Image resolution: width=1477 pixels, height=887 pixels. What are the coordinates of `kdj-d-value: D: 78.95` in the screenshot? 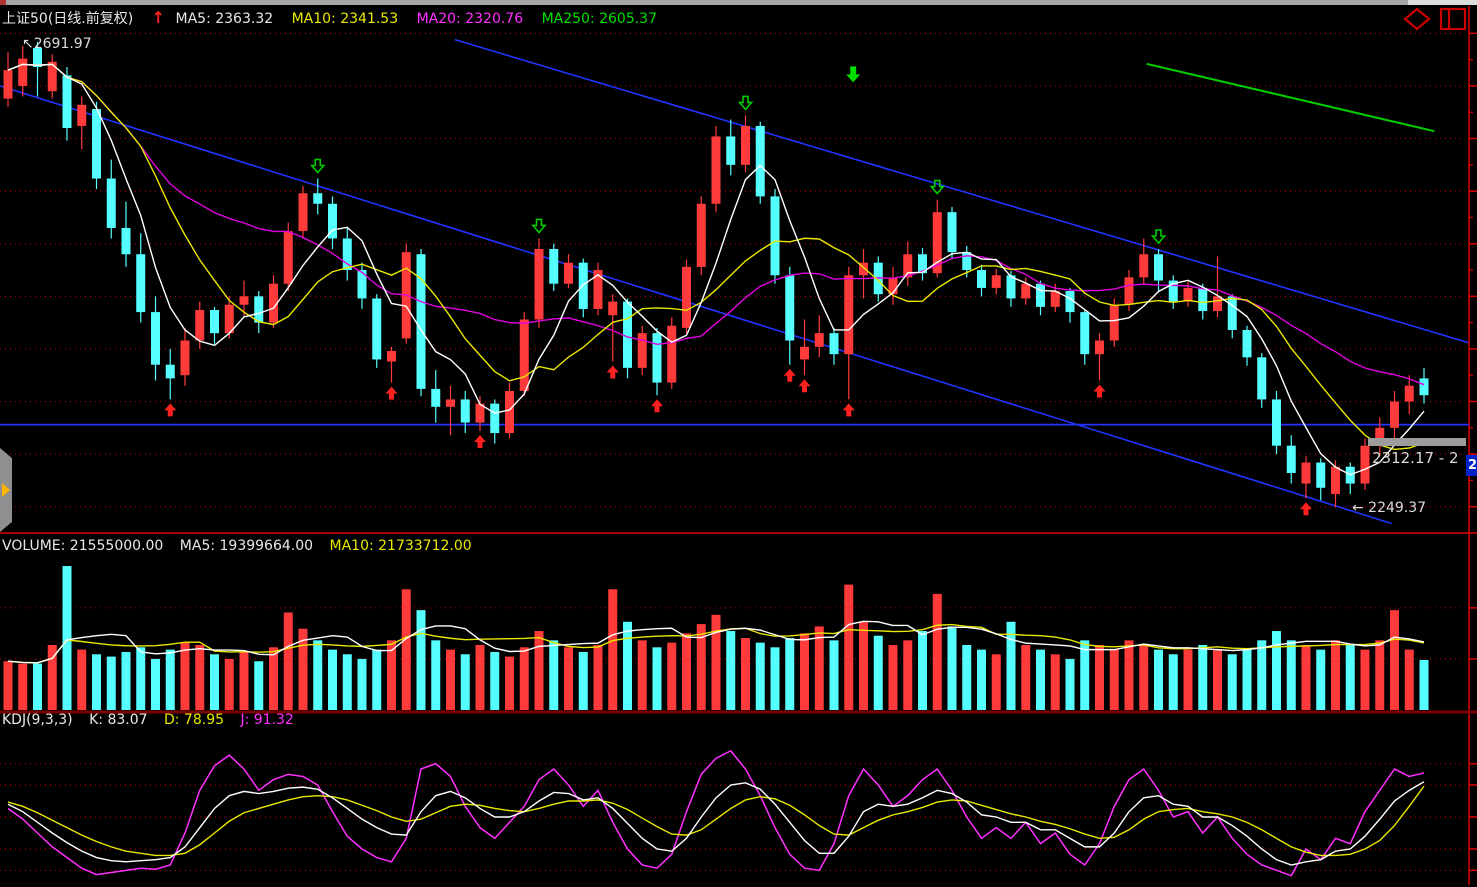 It's located at (194, 720).